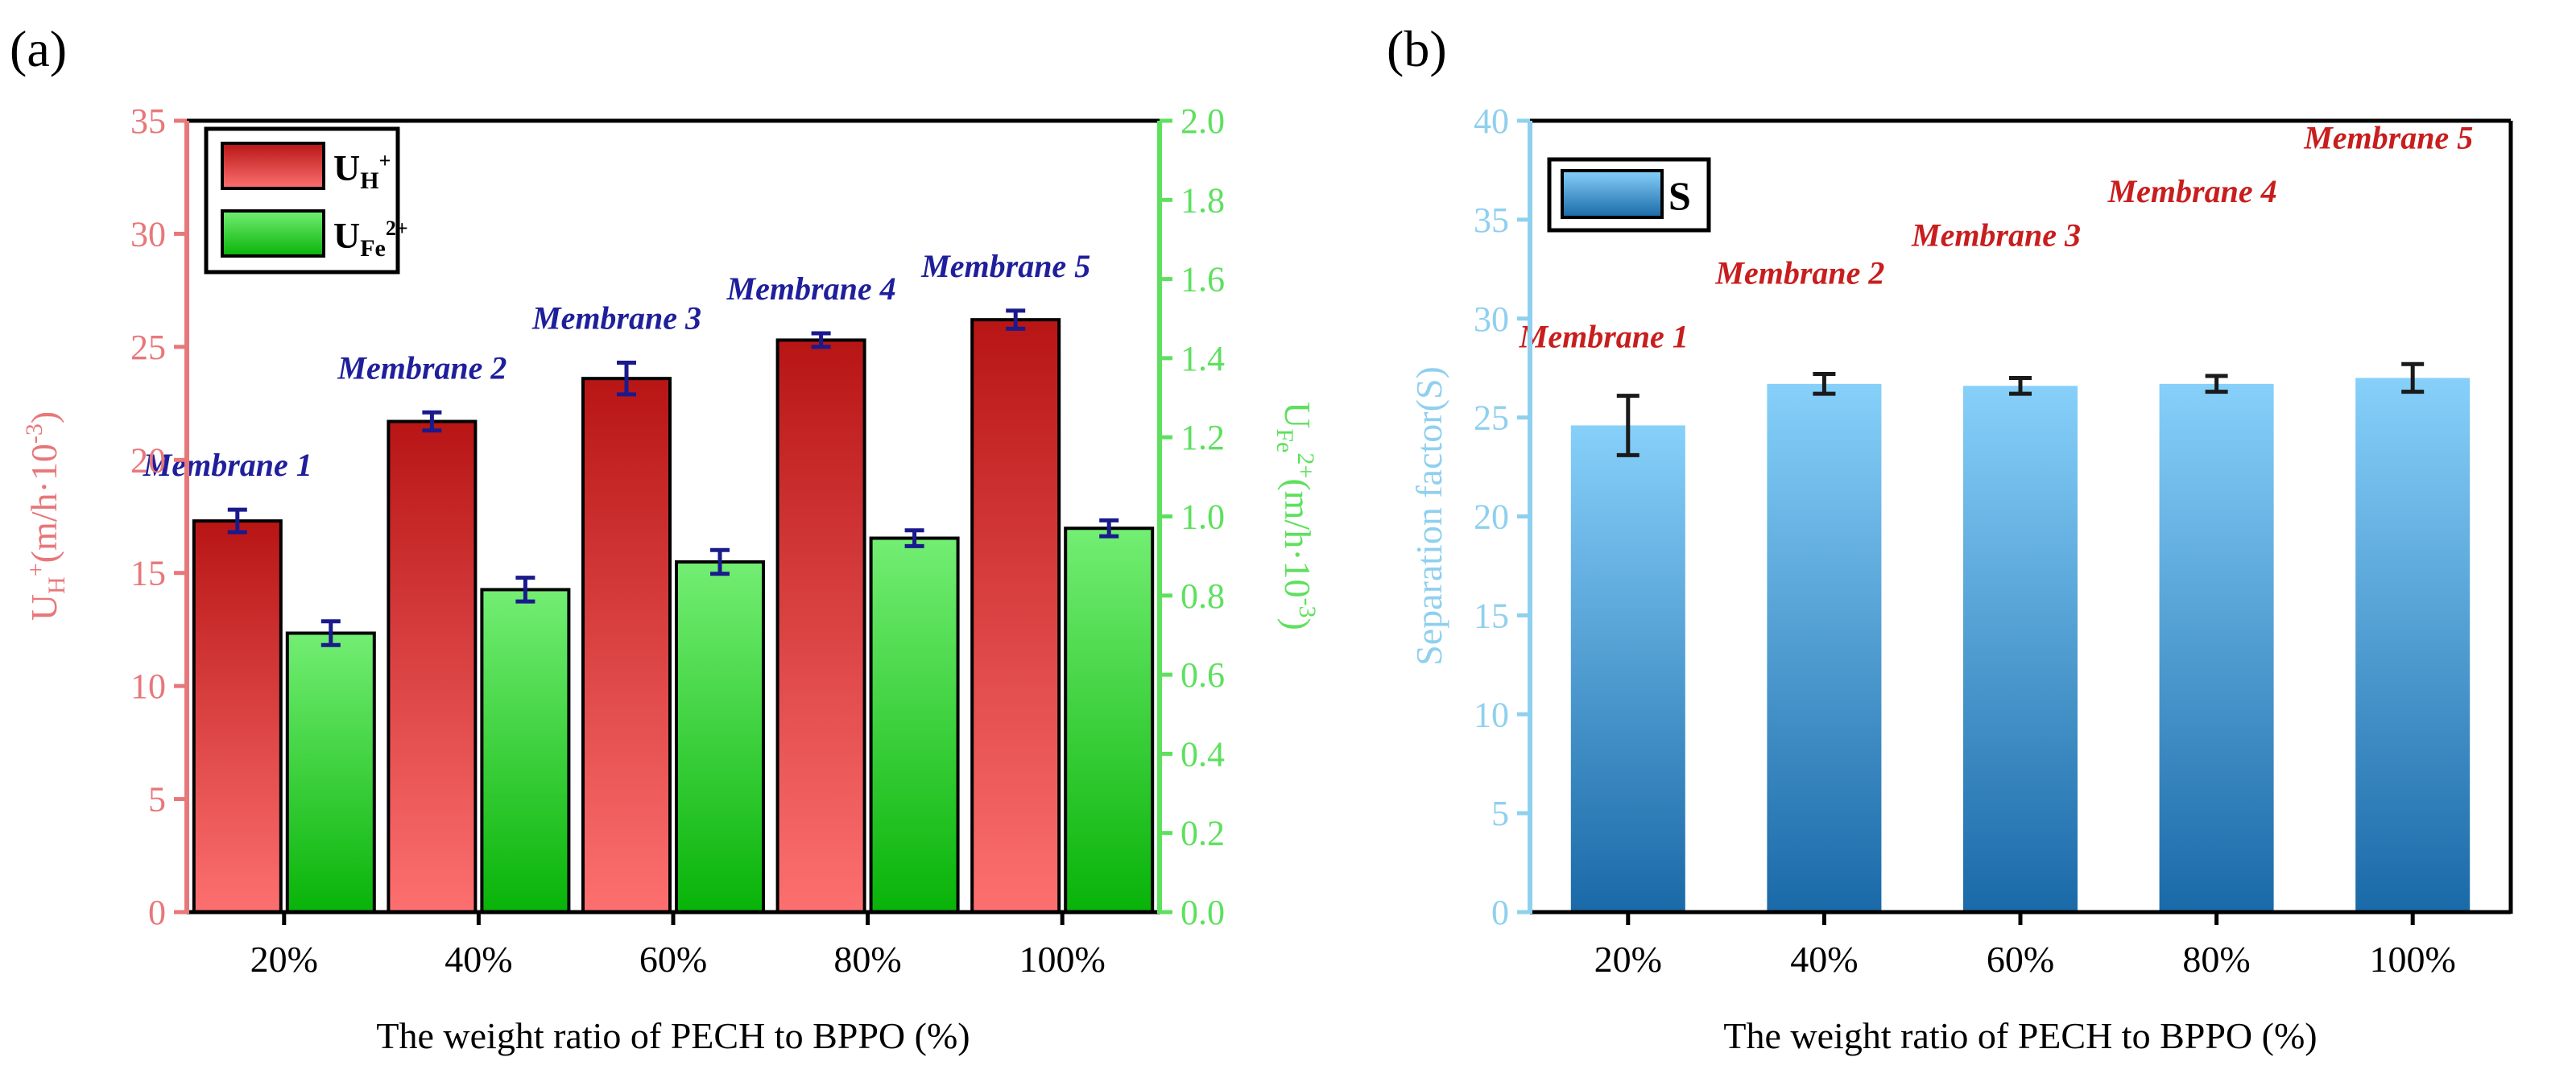 Image resolution: width=2576 pixels, height=1086 pixels. I want to click on panel-a-error-bars, so click(673, 477).